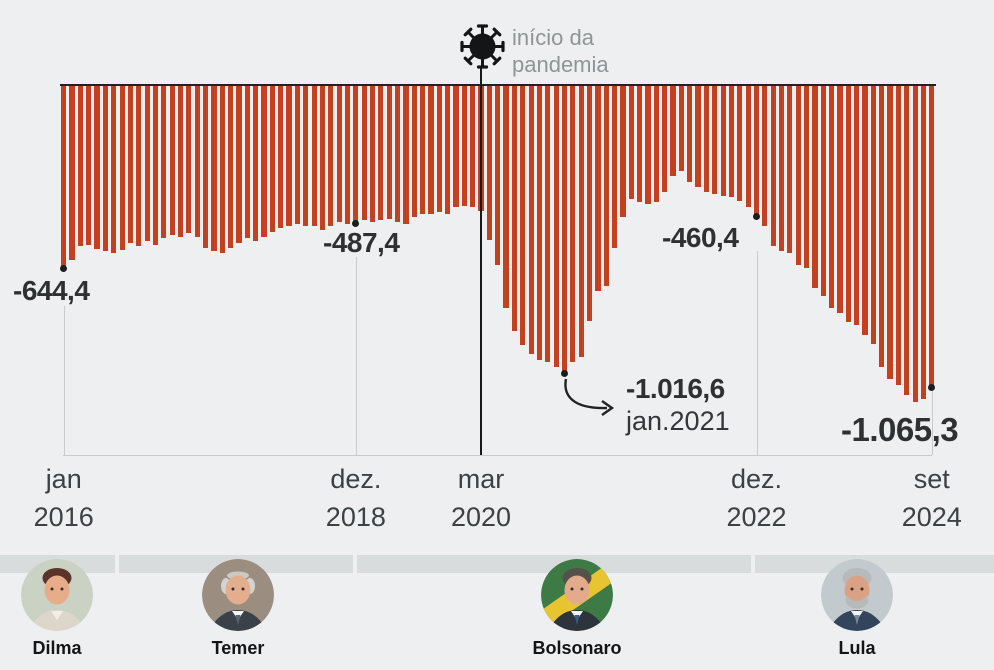 The image size is (994, 670). Describe the element at coordinates (577, 609) in the screenshot. I see `president-bolsonaro: Bolsonaro` at that location.